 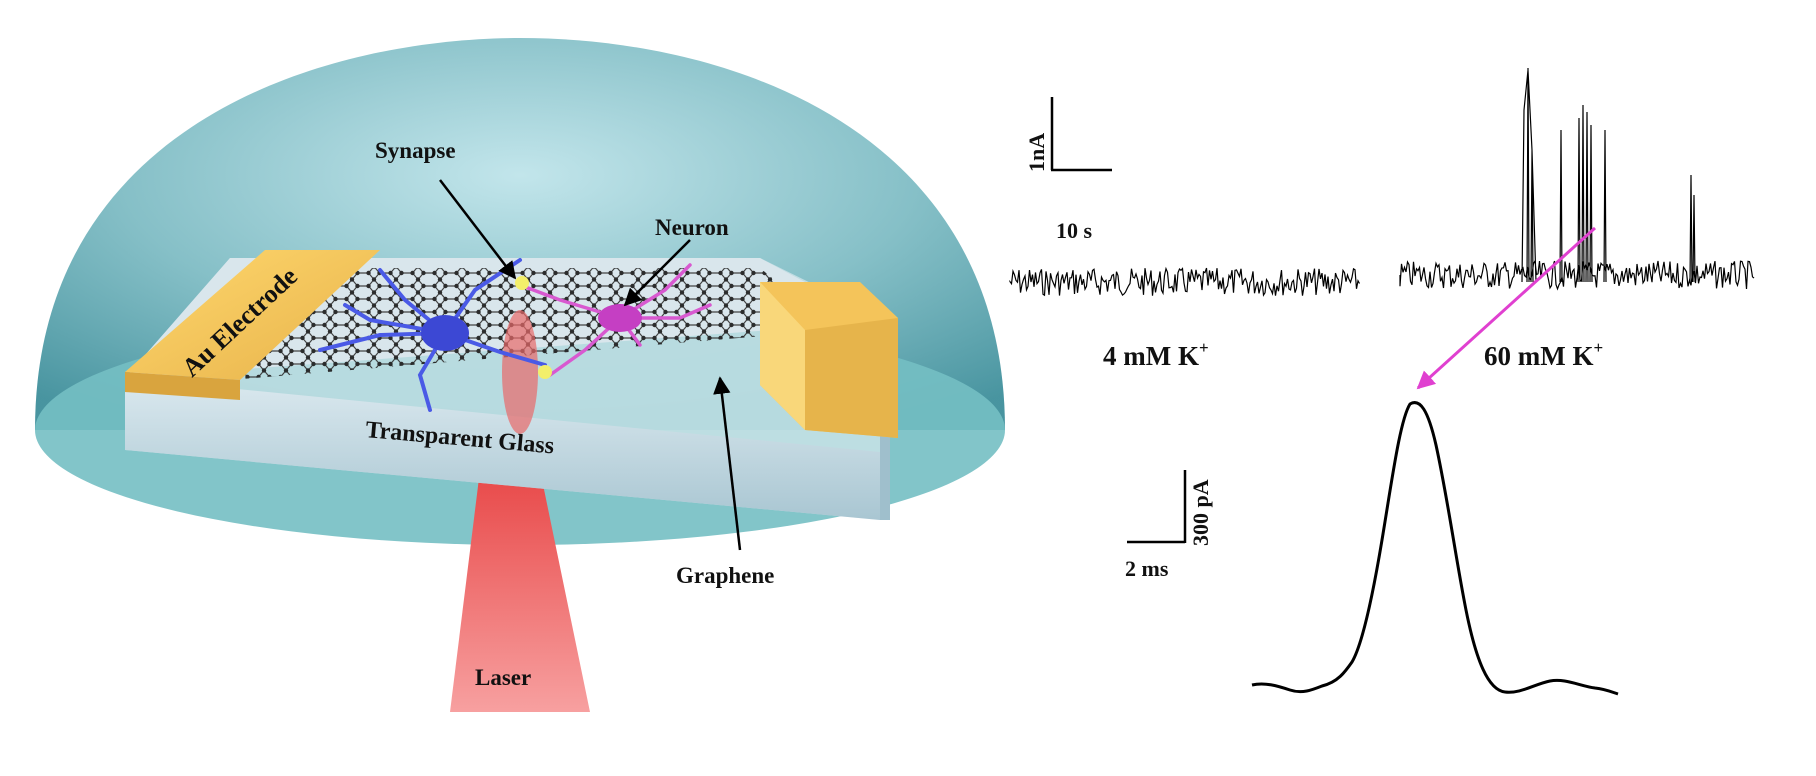 What do you see at coordinates (252, 325) in the screenshot?
I see `left-au-electrode` at bounding box center [252, 325].